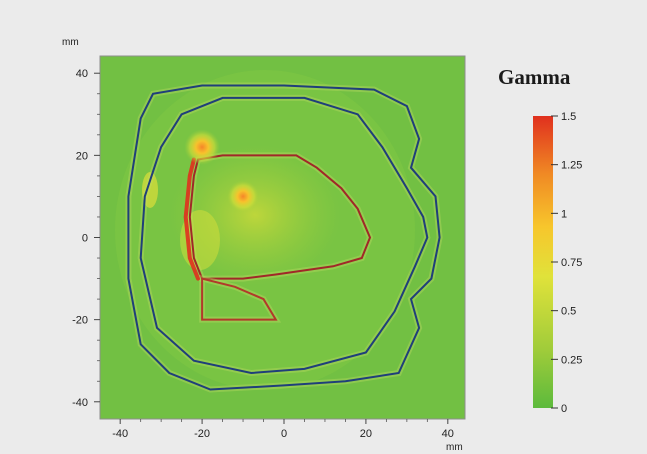 The height and width of the screenshot is (454, 647). What do you see at coordinates (70, 42) in the screenshot?
I see `y-axis-unit: mm` at bounding box center [70, 42].